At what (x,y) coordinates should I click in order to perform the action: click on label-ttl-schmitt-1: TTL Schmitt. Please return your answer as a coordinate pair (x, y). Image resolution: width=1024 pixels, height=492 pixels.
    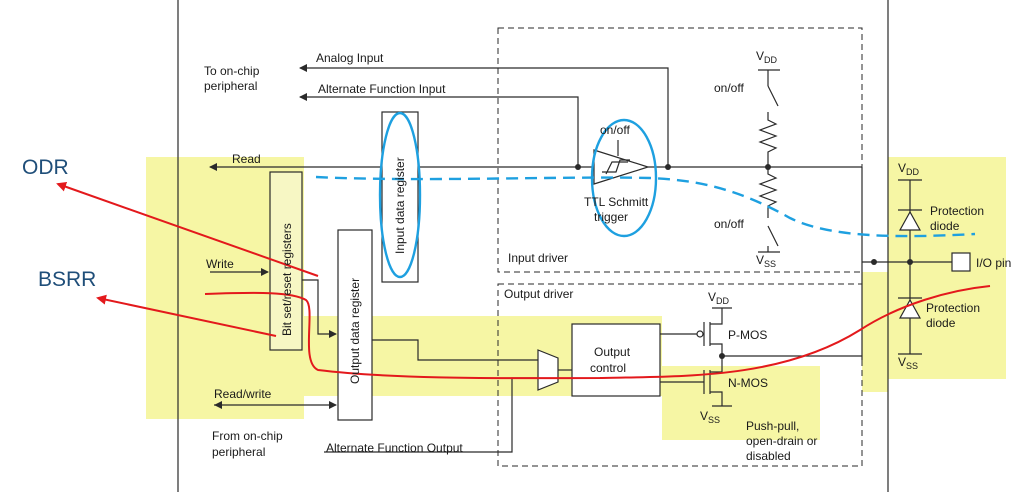
    Looking at the image, I should click on (616, 202).